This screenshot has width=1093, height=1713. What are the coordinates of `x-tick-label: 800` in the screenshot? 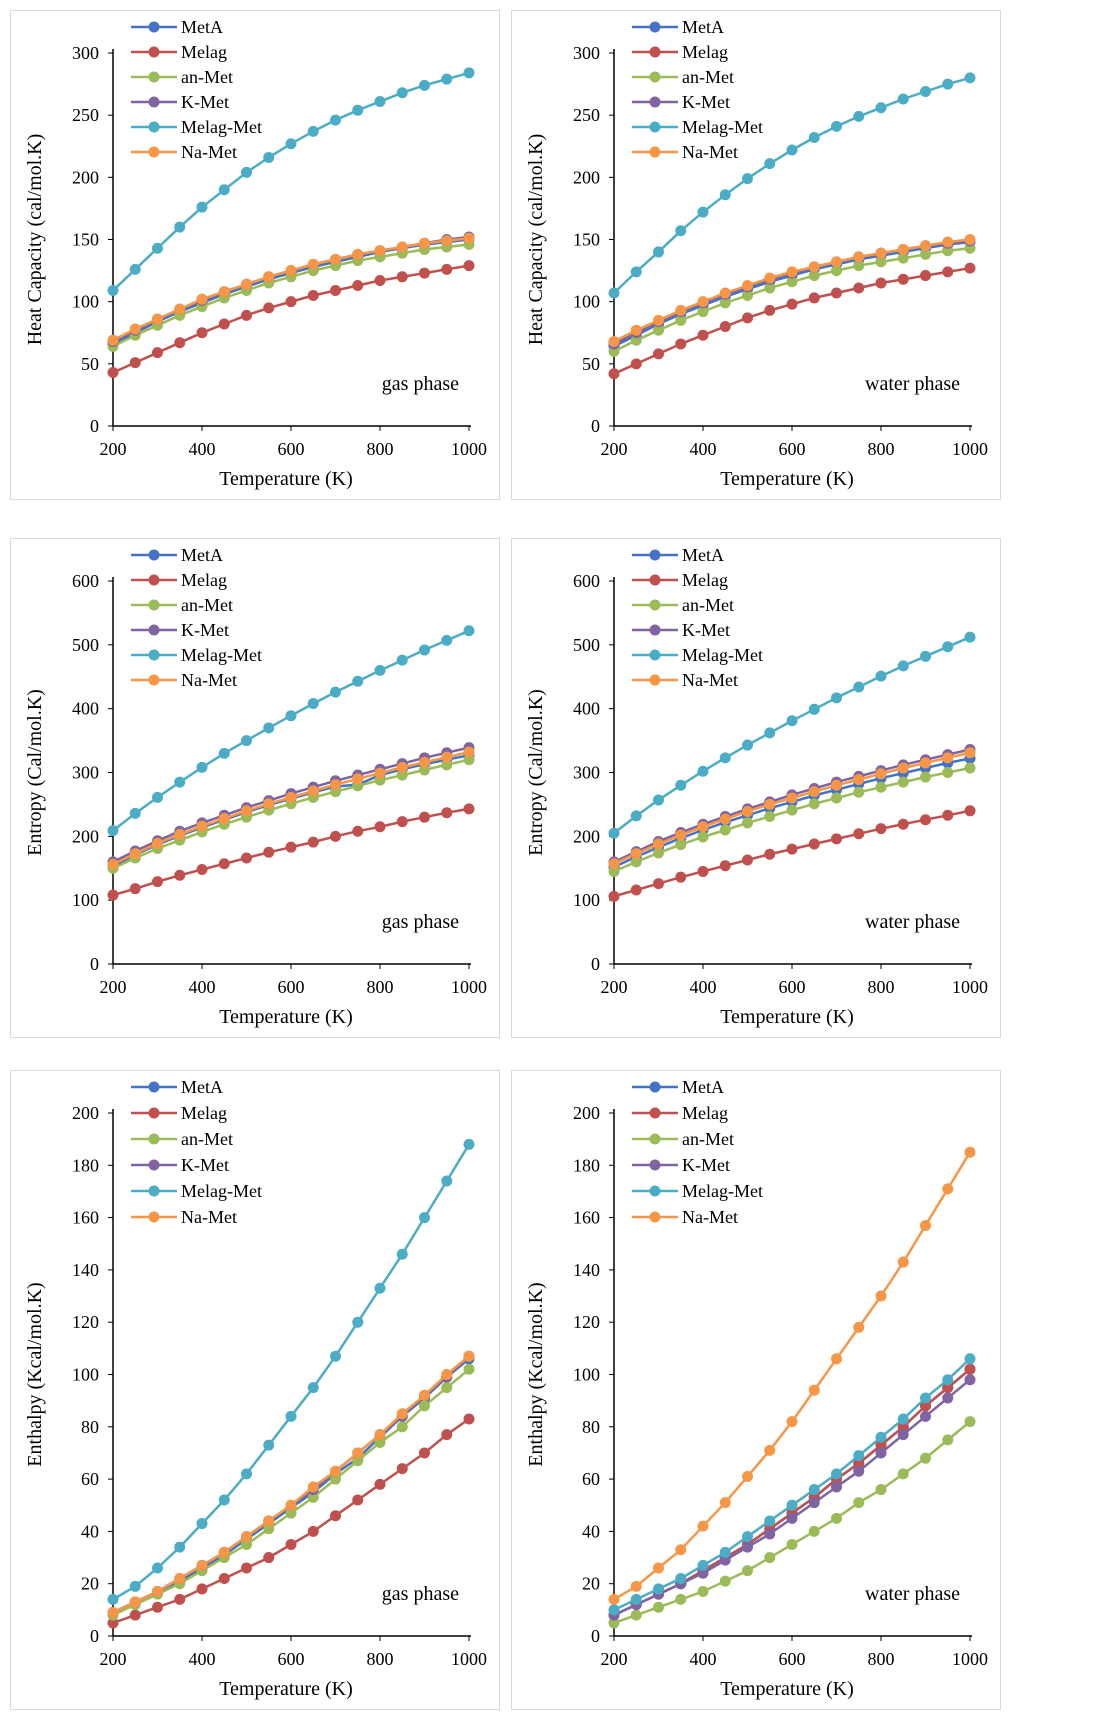 It's located at (881, 449).